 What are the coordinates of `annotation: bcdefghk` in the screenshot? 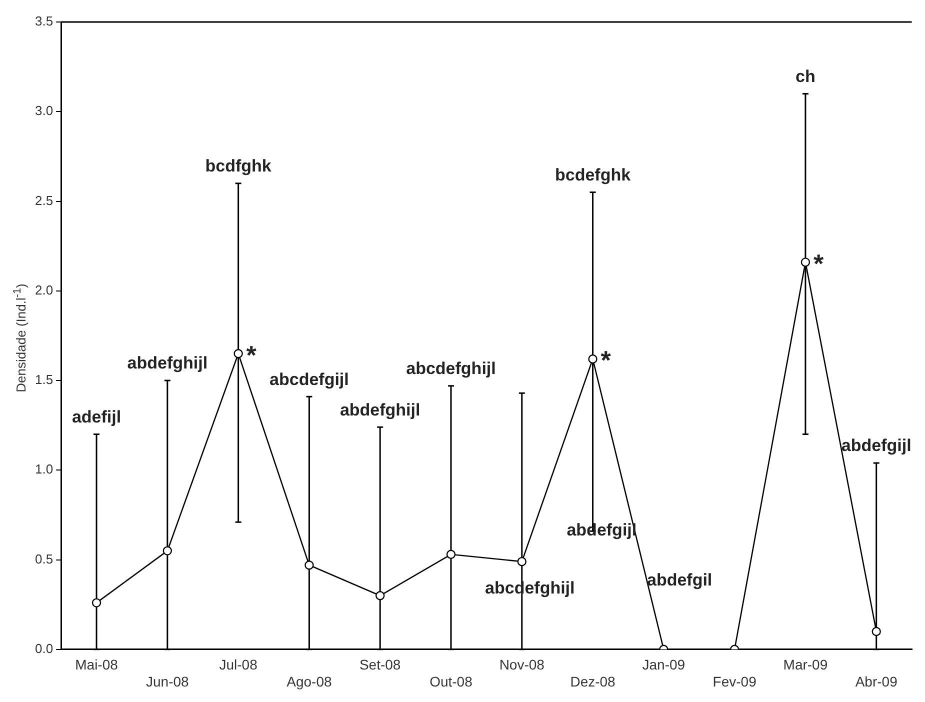 It's located at (593, 174).